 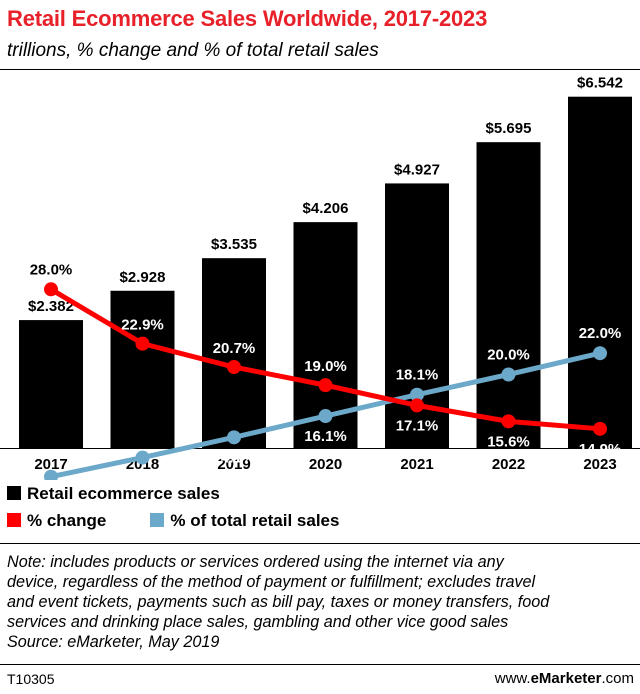 What do you see at coordinates (416, 464) in the screenshot?
I see `x-tick-label: 2021` at bounding box center [416, 464].